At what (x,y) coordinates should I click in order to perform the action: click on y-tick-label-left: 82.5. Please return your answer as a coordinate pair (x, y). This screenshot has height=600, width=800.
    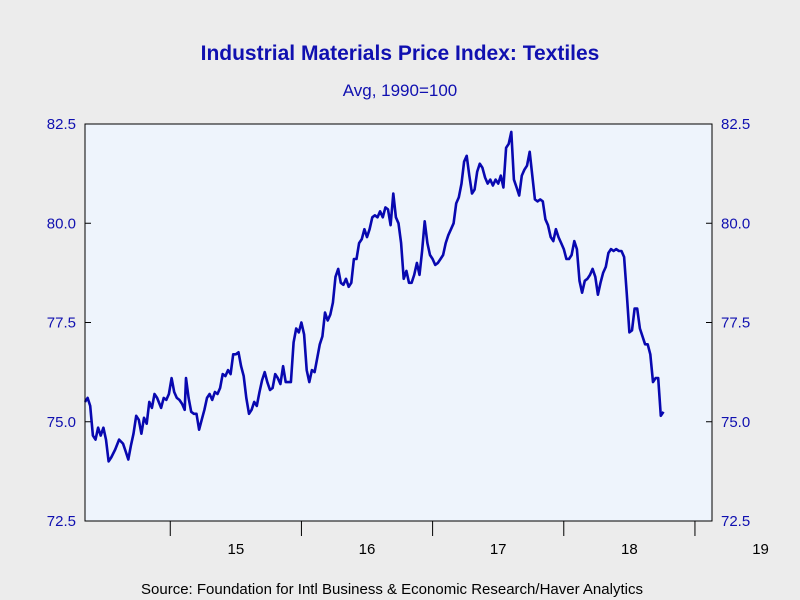
    Looking at the image, I should click on (61, 124).